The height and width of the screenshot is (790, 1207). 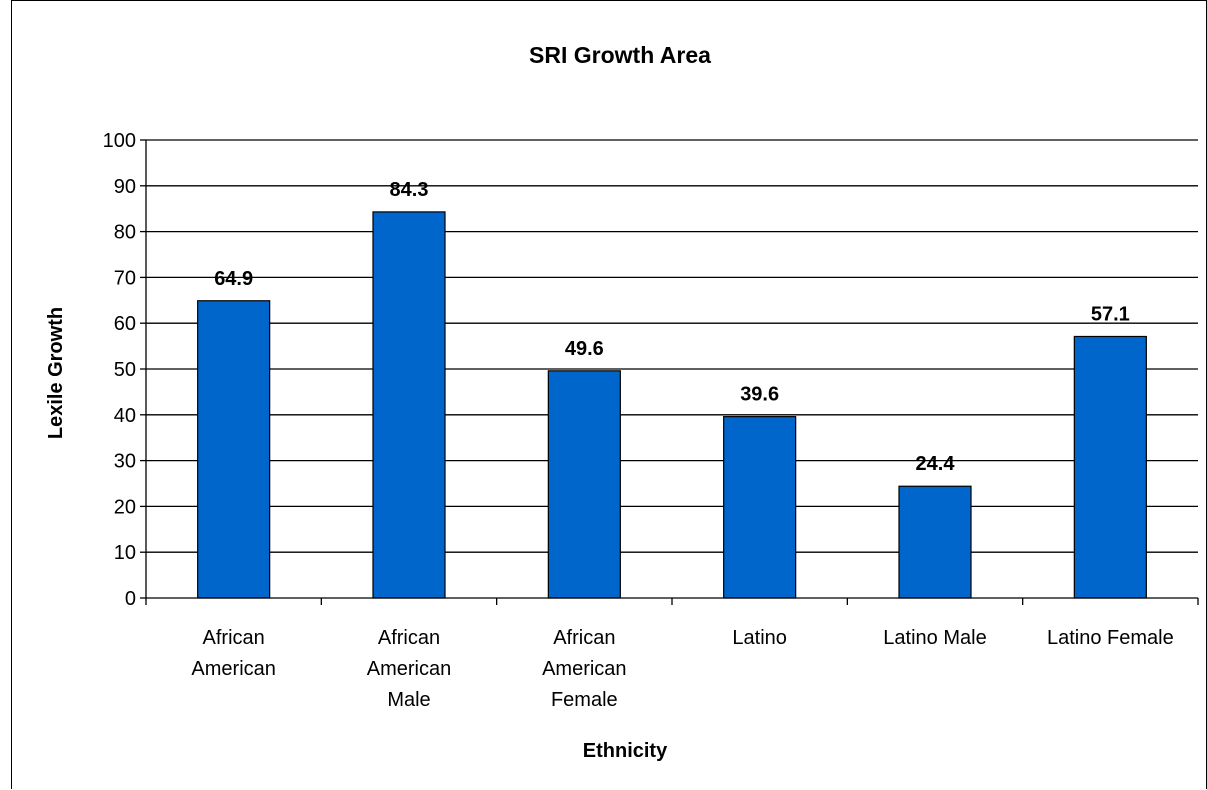 I want to click on y-tick-label: 100, so click(x=119, y=141).